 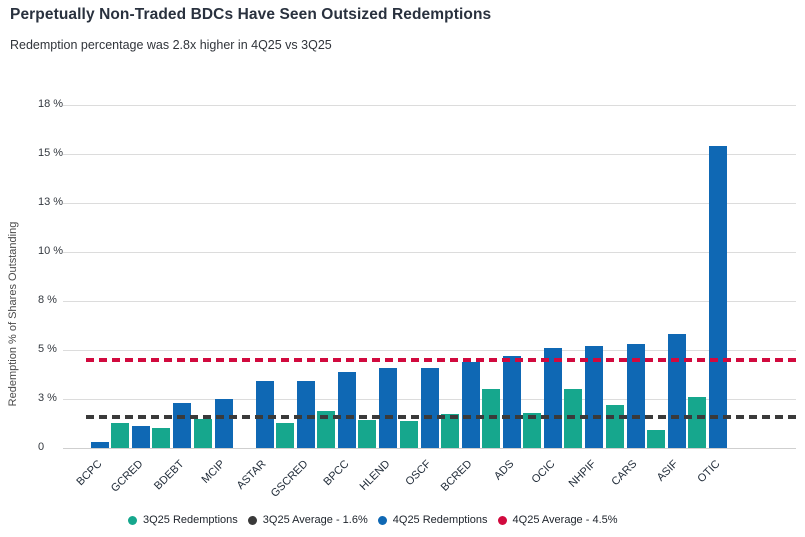 I want to click on bar-4q25-oscf, so click(x=429, y=407).